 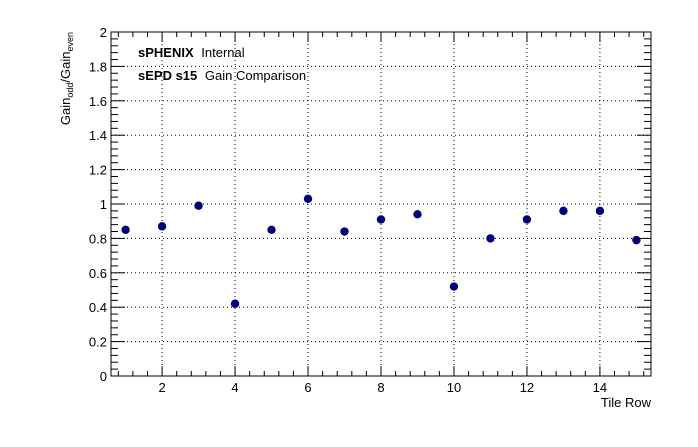 What do you see at coordinates (98, 66) in the screenshot?
I see `y-tick-label: 1.8` at bounding box center [98, 66].